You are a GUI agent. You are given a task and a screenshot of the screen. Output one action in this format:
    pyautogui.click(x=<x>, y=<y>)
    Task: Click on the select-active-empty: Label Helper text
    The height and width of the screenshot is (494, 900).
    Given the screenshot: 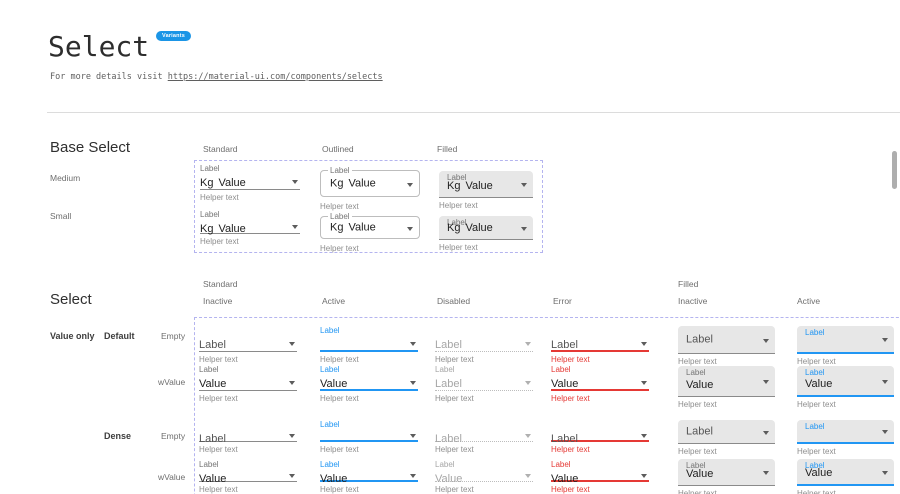 What is the action you would take?
    pyautogui.click(x=369, y=345)
    